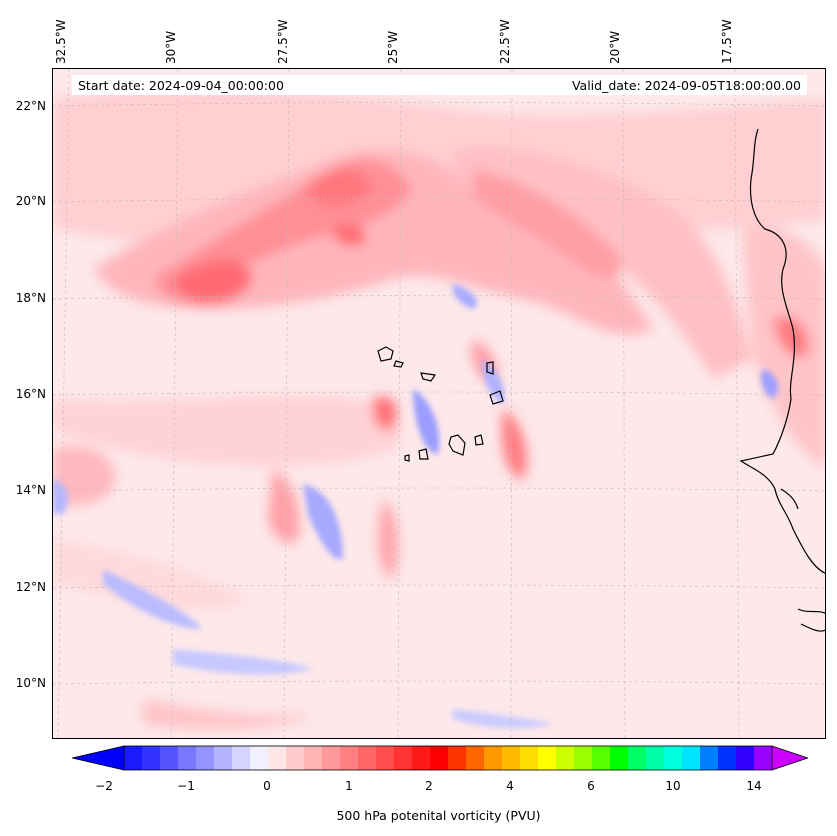  What do you see at coordinates (186, 786) in the screenshot?
I see `colorbar-tick: −1` at bounding box center [186, 786].